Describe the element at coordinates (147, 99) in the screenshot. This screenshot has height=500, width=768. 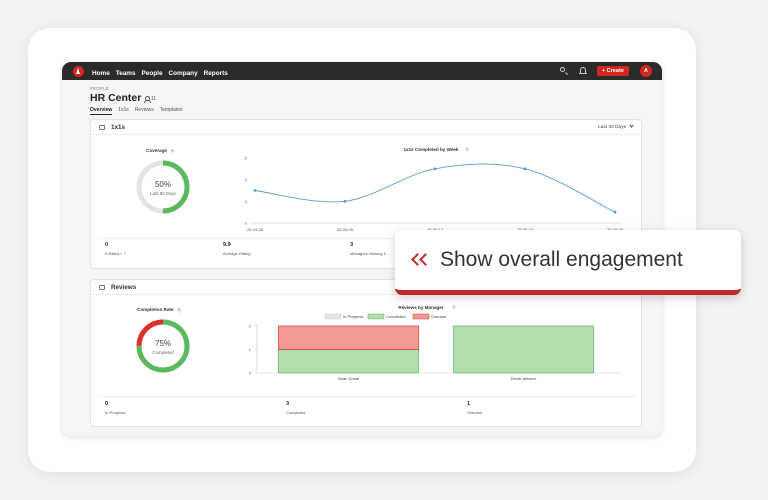
I see `person-icon` at that location.